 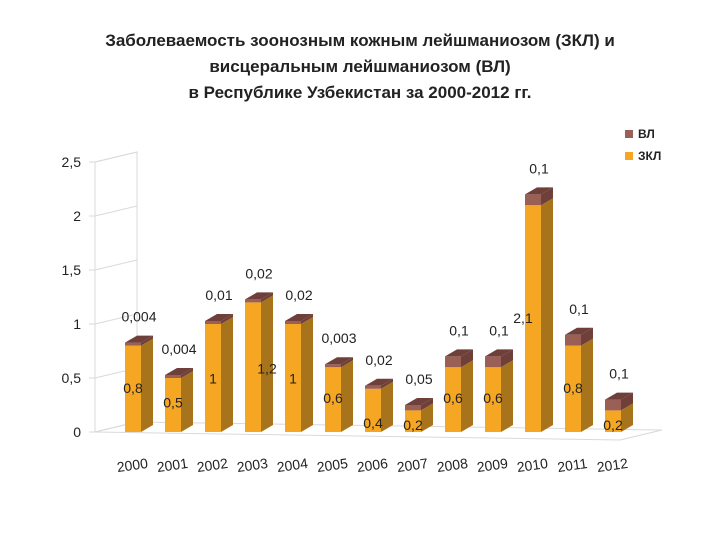 I want to click on chart-title-line-2: висцеральным лейшманиозом (ВЛ), so click(x=360, y=66).